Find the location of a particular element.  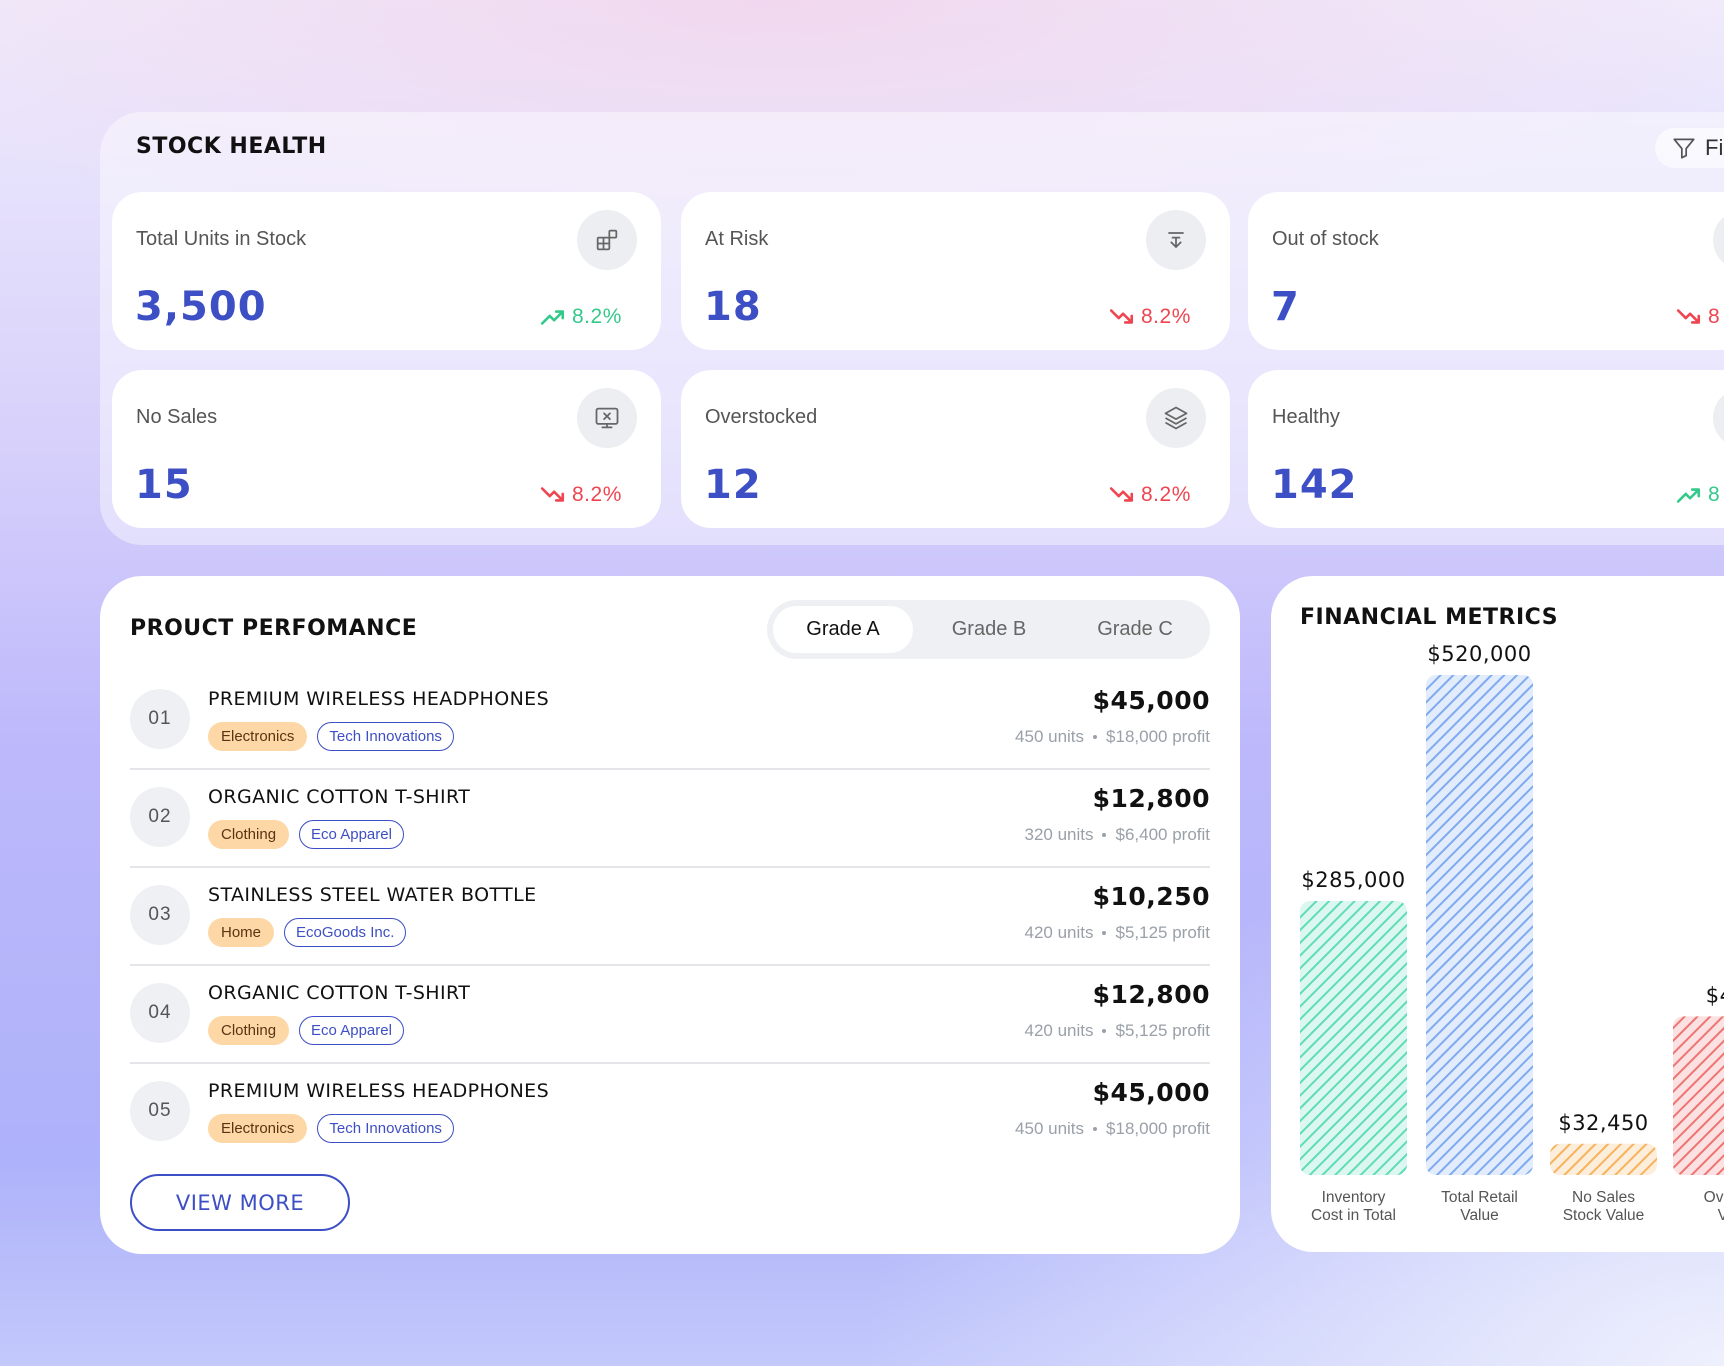

bar-value-label: $45 is located at coordinates (1715, 995).